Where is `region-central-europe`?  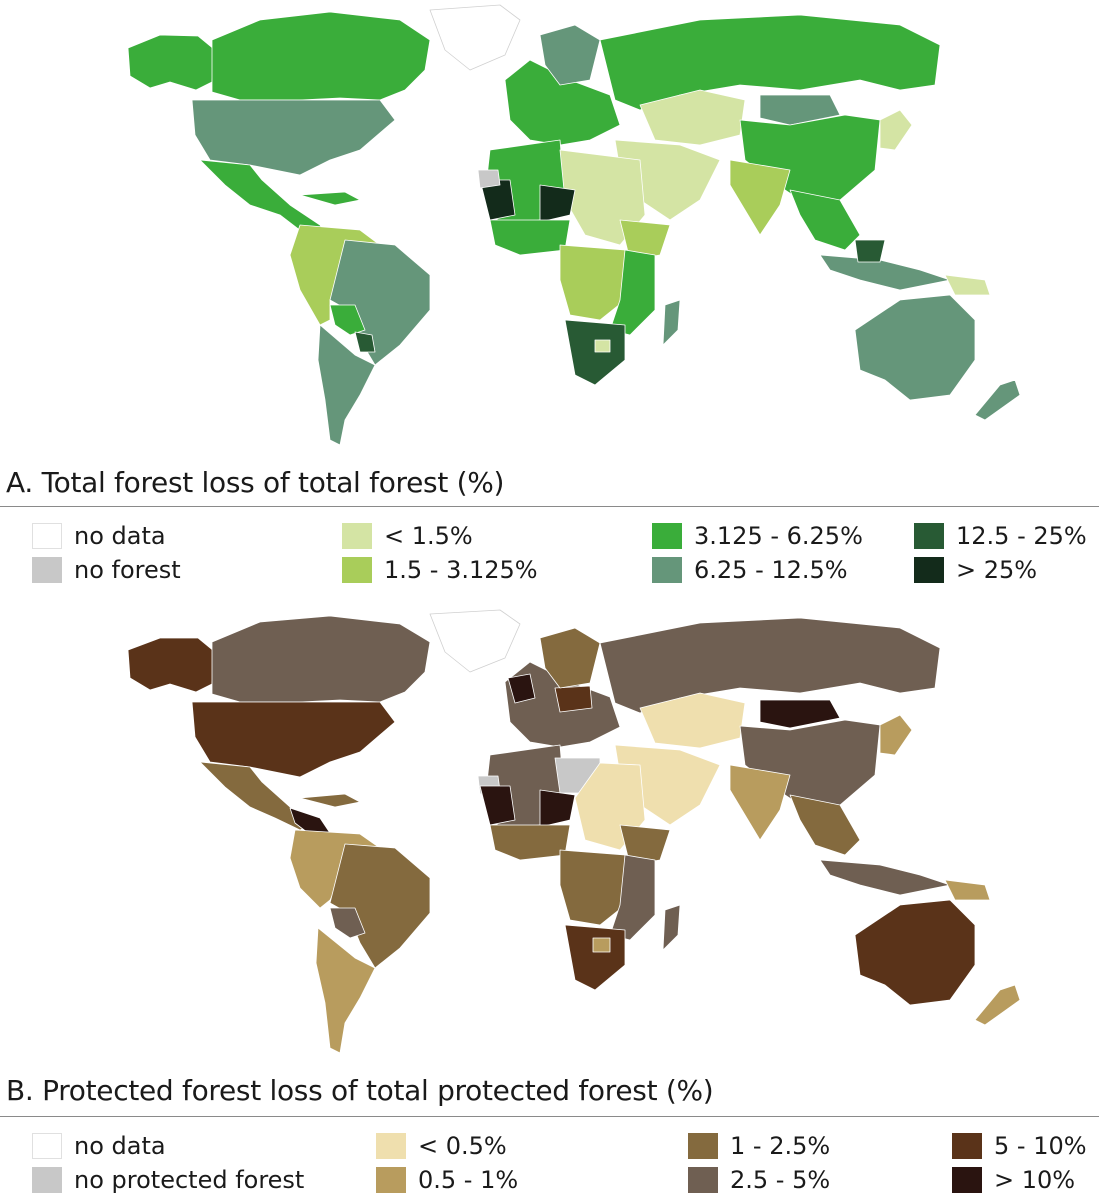
region-central-europe is located at coordinates (573, 699).